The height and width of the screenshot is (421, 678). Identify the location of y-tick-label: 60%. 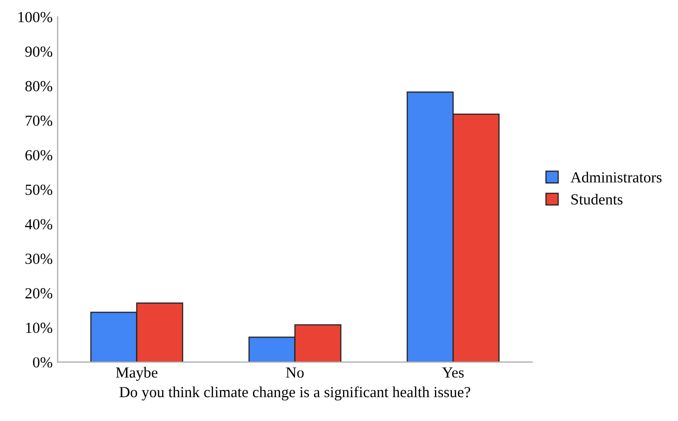
(38, 155).